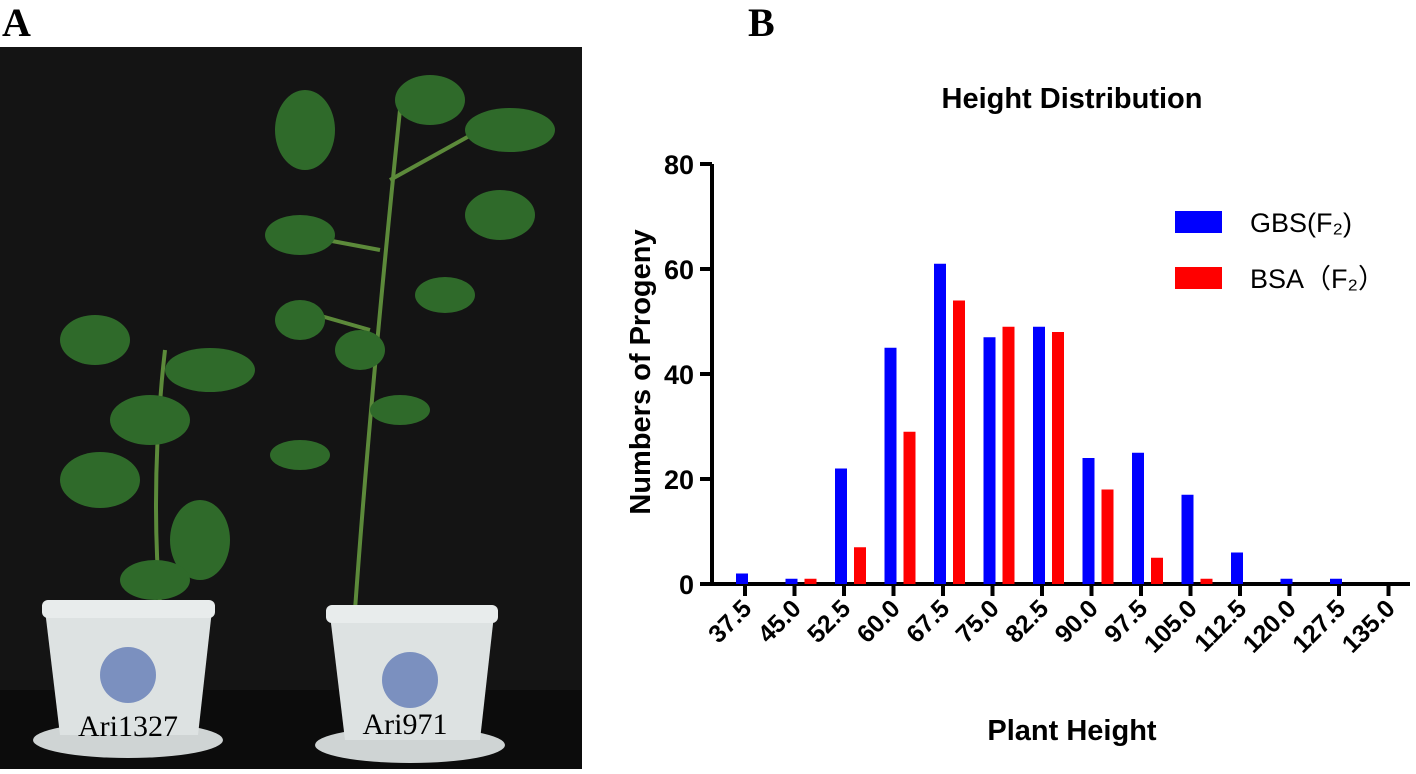 This screenshot has width=1416, height=774. I want to click on x-tick-label: 127.5, so click(1319, 626).